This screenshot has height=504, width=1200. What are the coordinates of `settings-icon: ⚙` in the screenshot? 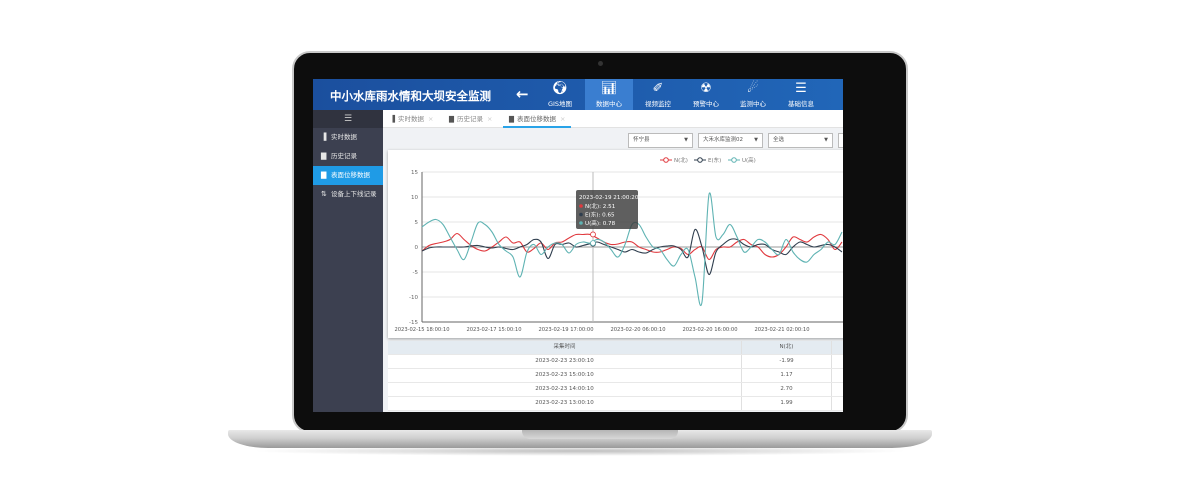 It's located at (834, 88).